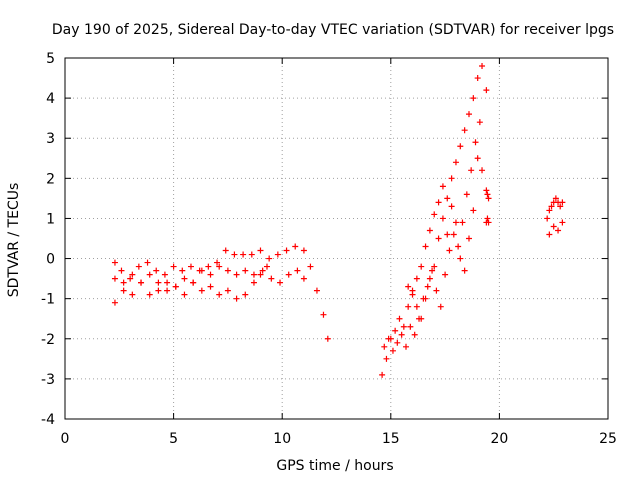 Image resolution: width=640 pixels, height=480 pixels. I want to click on y-tick-label: -2, so click(48, 340).